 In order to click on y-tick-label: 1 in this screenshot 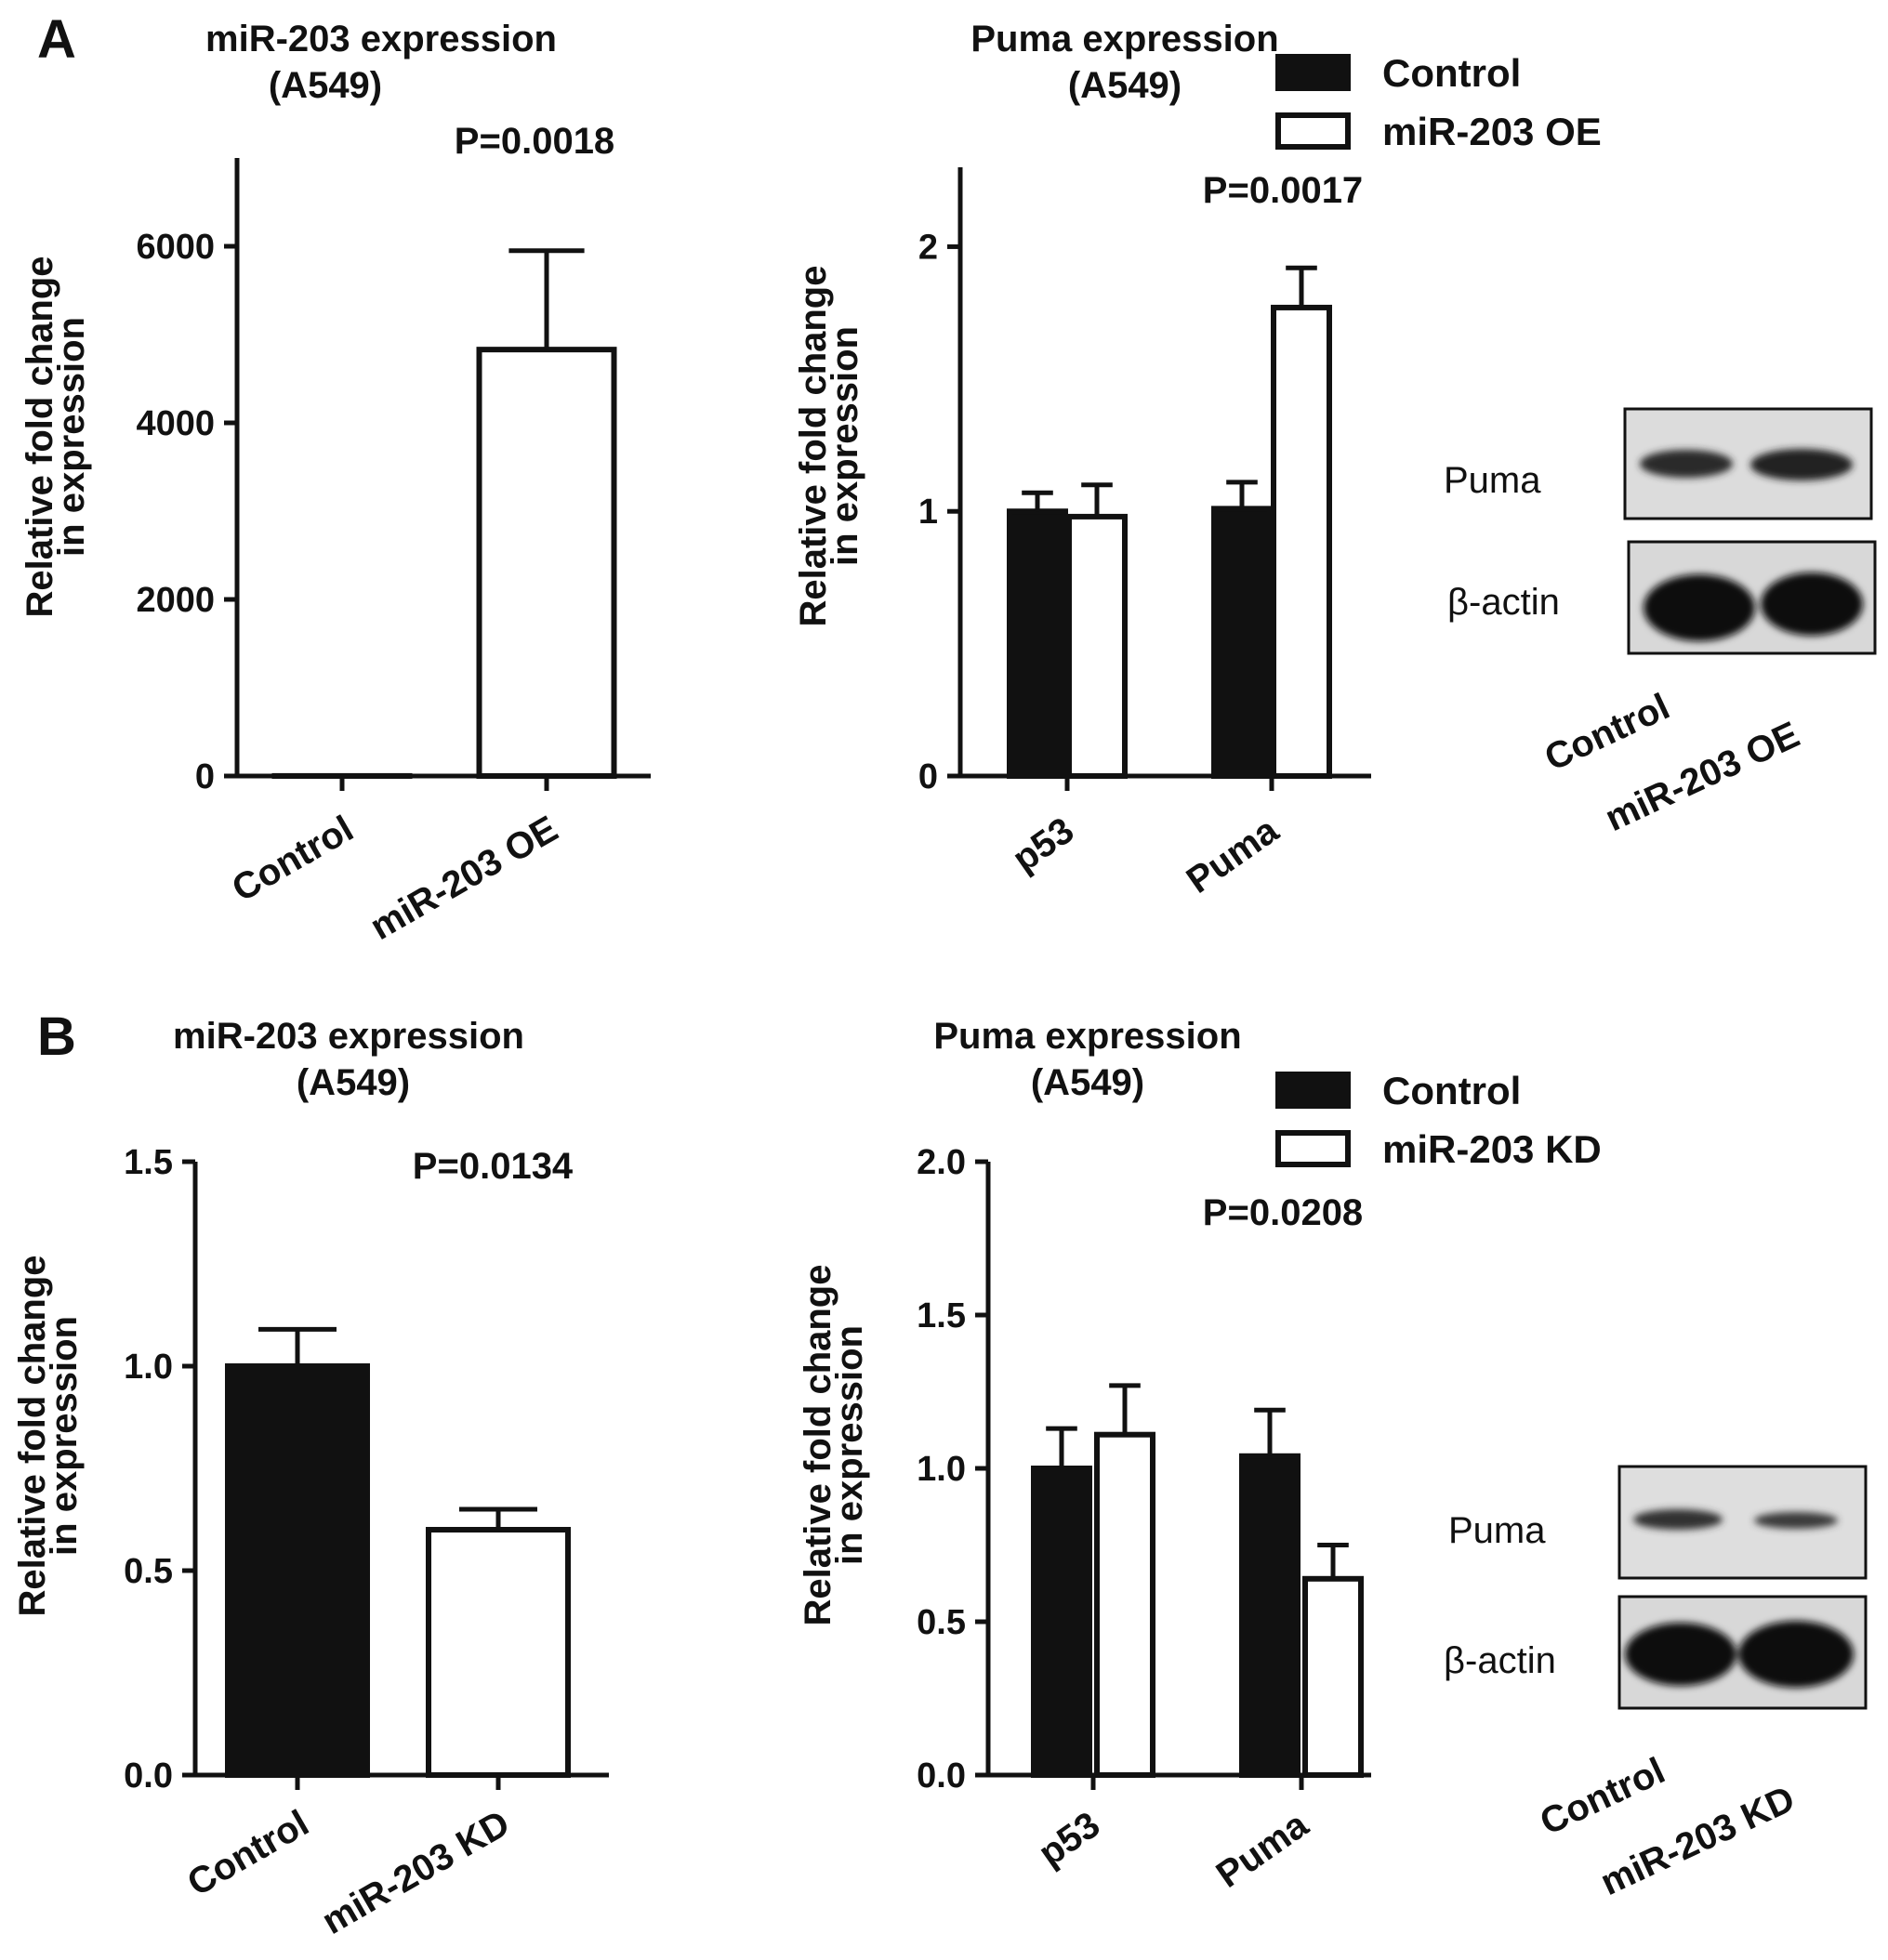, I will do `click(928, 512)`.